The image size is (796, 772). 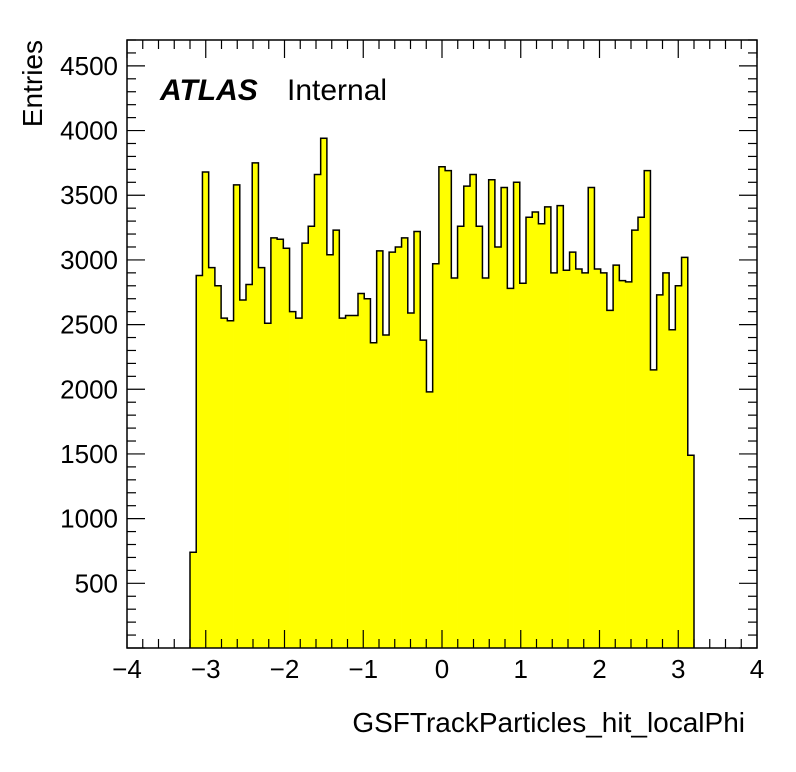 I want to click on x-axis-title: GSFTrackParticles_hit_localPhi, so click(x=548, y=722).